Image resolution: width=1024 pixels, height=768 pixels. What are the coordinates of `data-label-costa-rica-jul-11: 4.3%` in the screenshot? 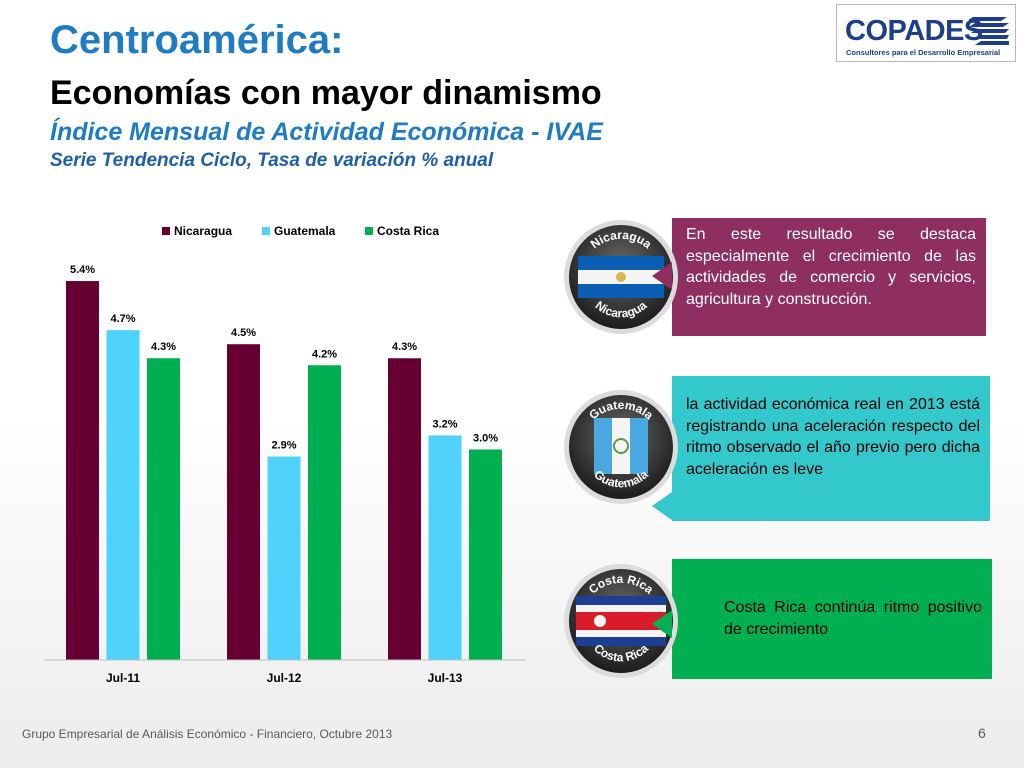 It's located at (163, 347).